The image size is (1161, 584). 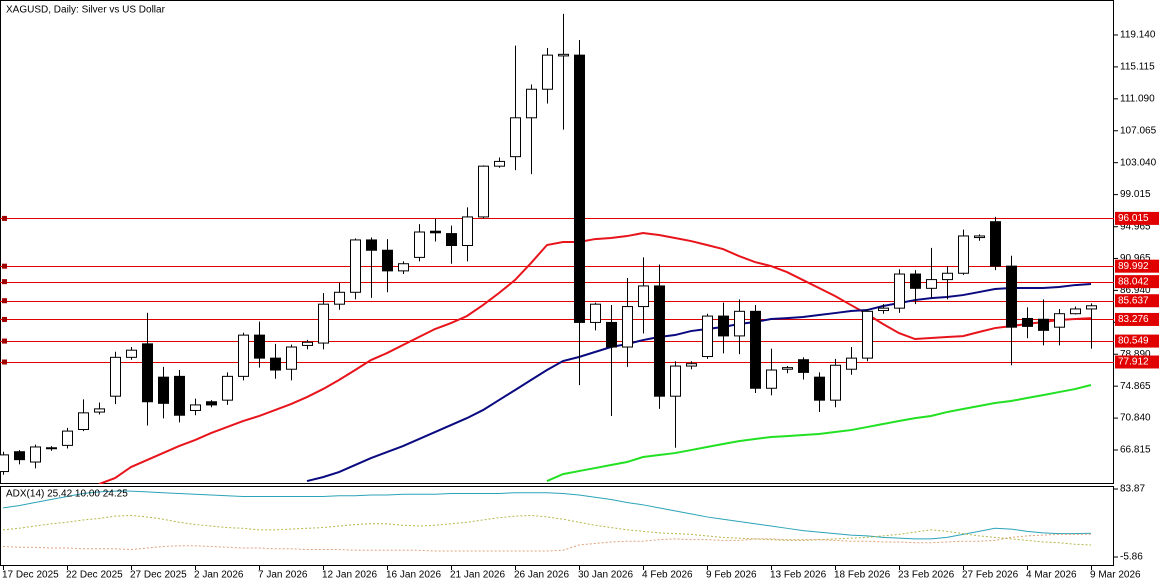 I want to click on level-label: 77.912, so click(x=1133, y=362).